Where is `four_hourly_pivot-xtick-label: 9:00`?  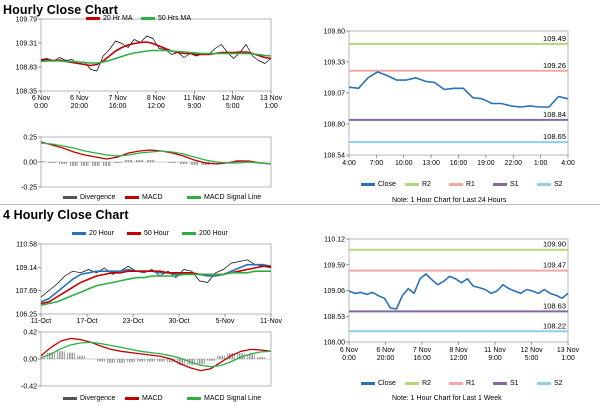
four_hourly_pivot-xtick-label: 9:00 is located at coordinates (495, 358).